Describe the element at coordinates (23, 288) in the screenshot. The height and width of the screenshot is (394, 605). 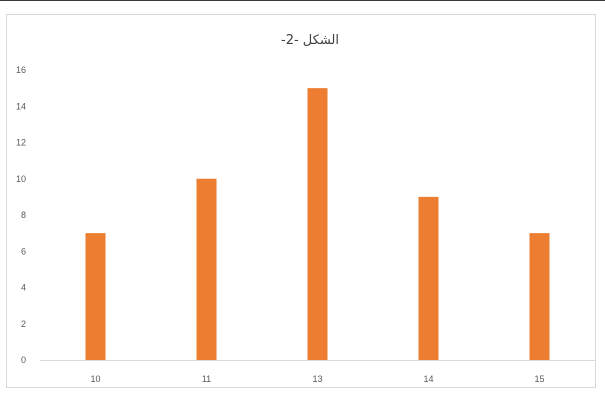
I see `y-tick-label: 4` at that location.